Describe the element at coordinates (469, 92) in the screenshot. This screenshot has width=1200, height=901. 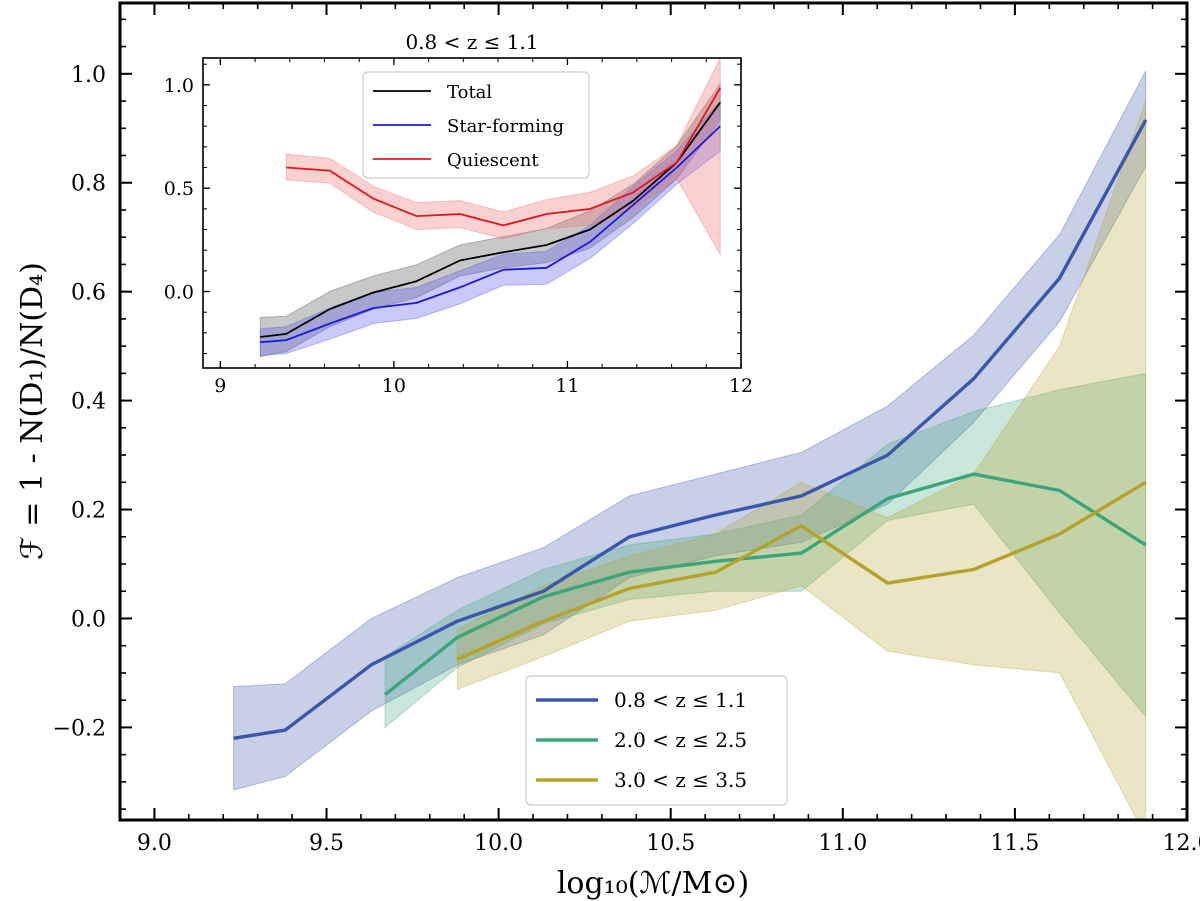
I see `inset-legend-label-0: Total` at that location.